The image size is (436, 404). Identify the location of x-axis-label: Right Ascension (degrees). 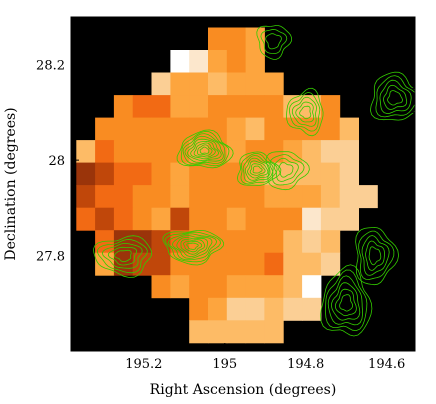
(243, 390).